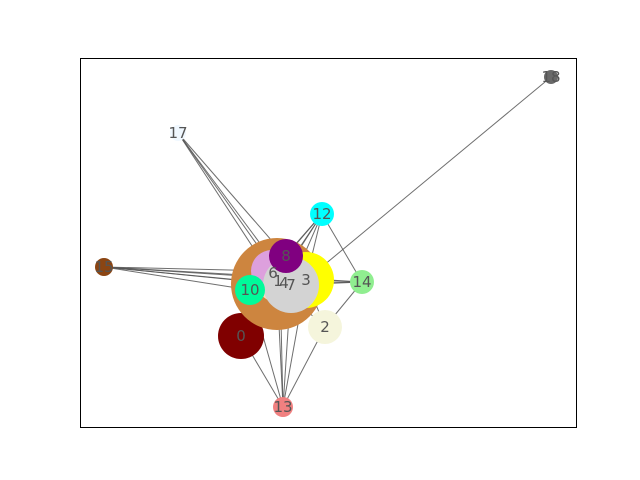  I want to click on node-label-7: 7, so click(291, 285).